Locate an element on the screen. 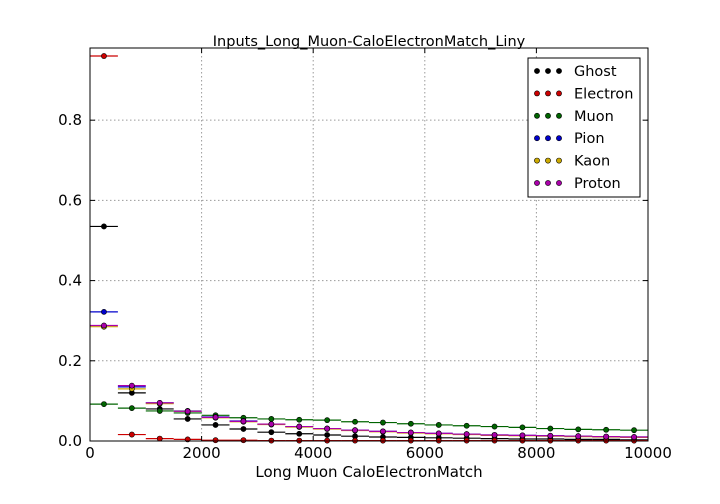  y-tick-label: 0.2 is located at coordinates (70, 361).